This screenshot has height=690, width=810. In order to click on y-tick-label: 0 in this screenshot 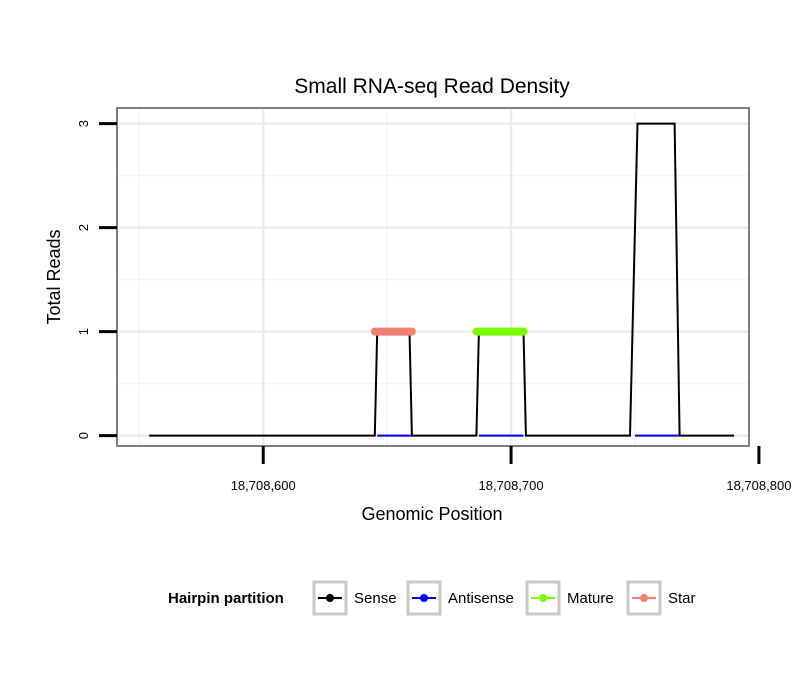, I will do `click(83, 435)`.